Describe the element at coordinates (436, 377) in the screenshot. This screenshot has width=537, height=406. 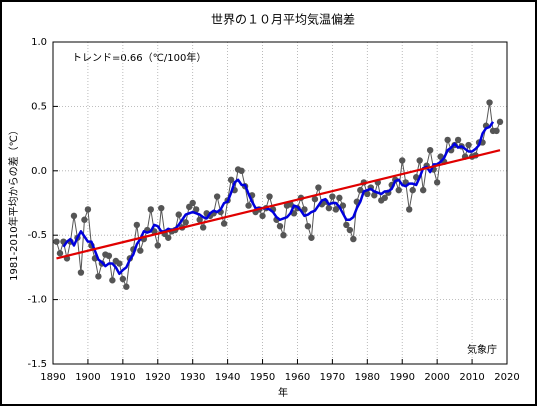
I see `x-tick-label: 2000` at that location.